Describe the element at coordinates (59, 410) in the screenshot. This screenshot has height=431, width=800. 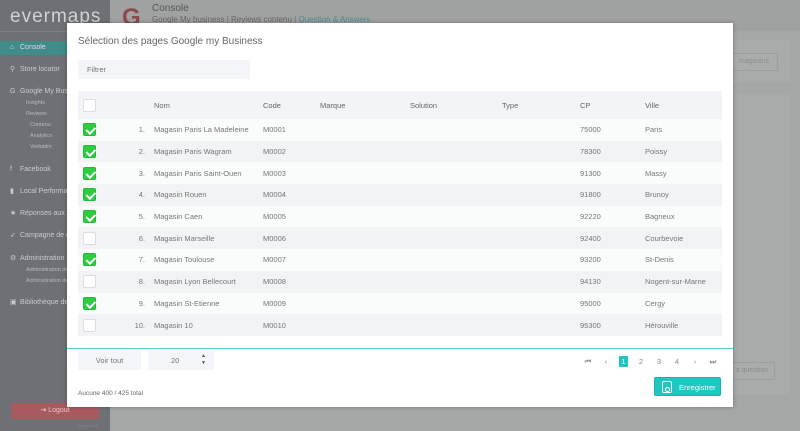
I see `label: Logout` at that location.